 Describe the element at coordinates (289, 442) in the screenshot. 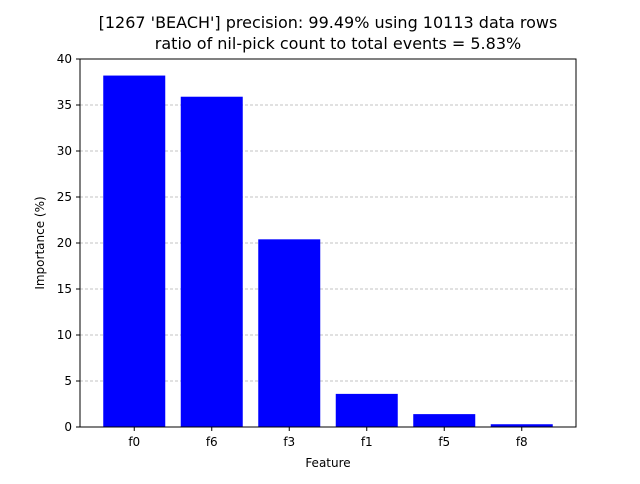

I see `x-tick-label-f3: f3` at that location.